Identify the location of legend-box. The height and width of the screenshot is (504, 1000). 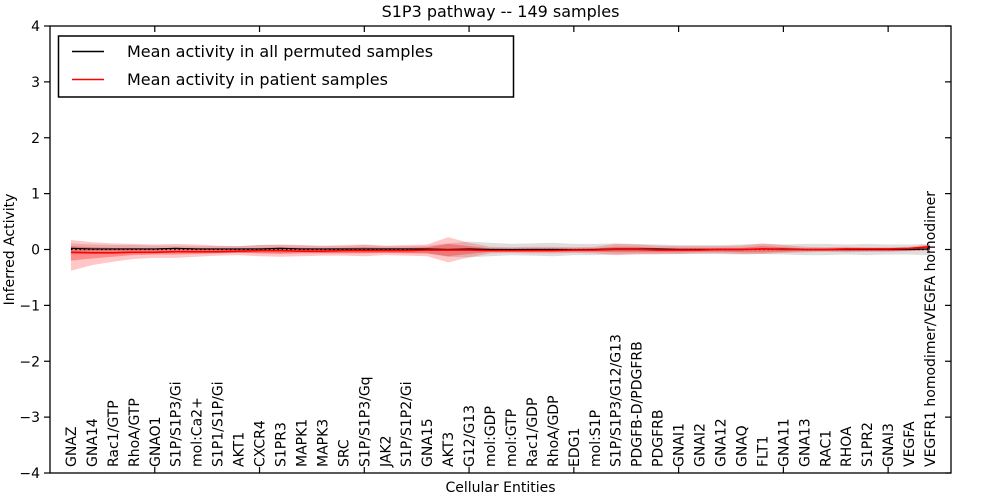
(286, 66).